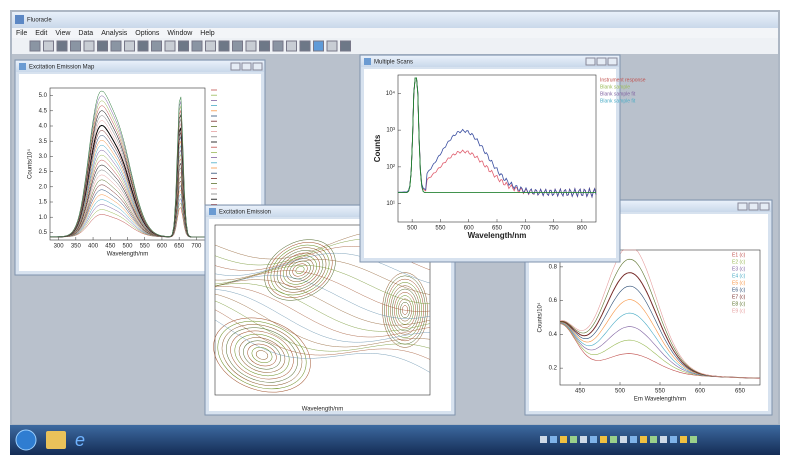  What do you see at coordinates (525, 229) in the screenshot?
I see `x-tick-label: 700` at bounding box center [525, 229].